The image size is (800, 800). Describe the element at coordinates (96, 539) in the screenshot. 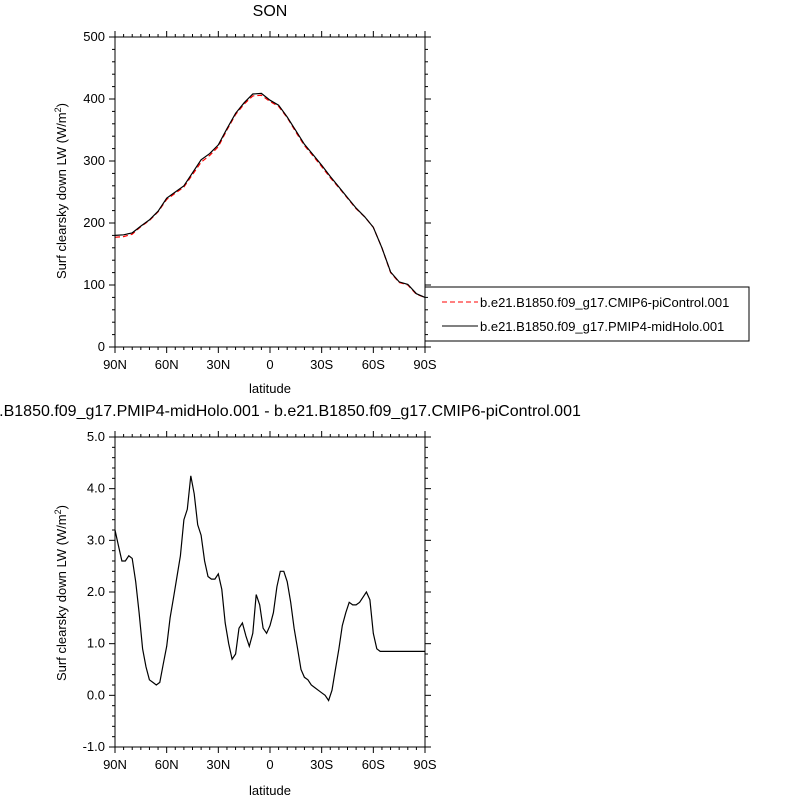

I see `bottom-ytick-label: 3.0` at that location.